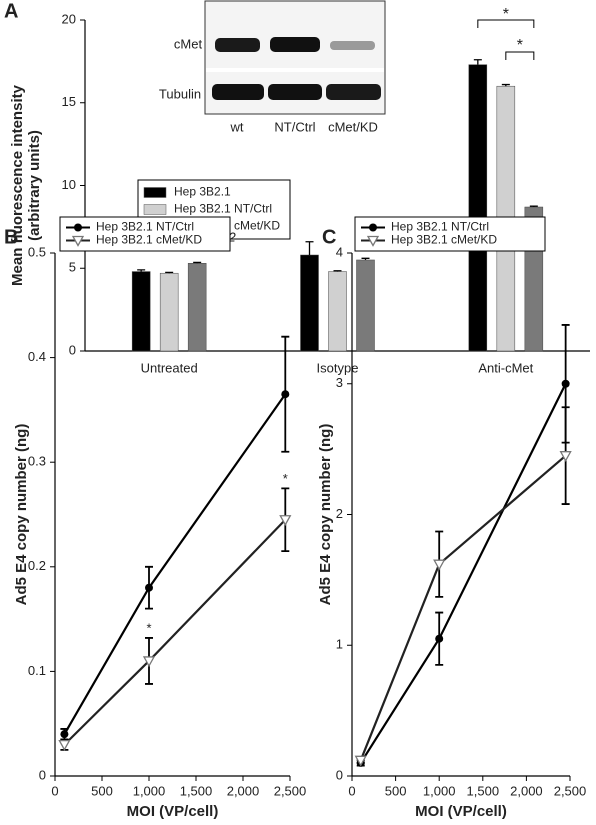 The width and height of the screenshot is (596, 825). Describe the element at coordinates (37, 461) in the screenshot. I see `y-tick-label: 0.3` at that location.